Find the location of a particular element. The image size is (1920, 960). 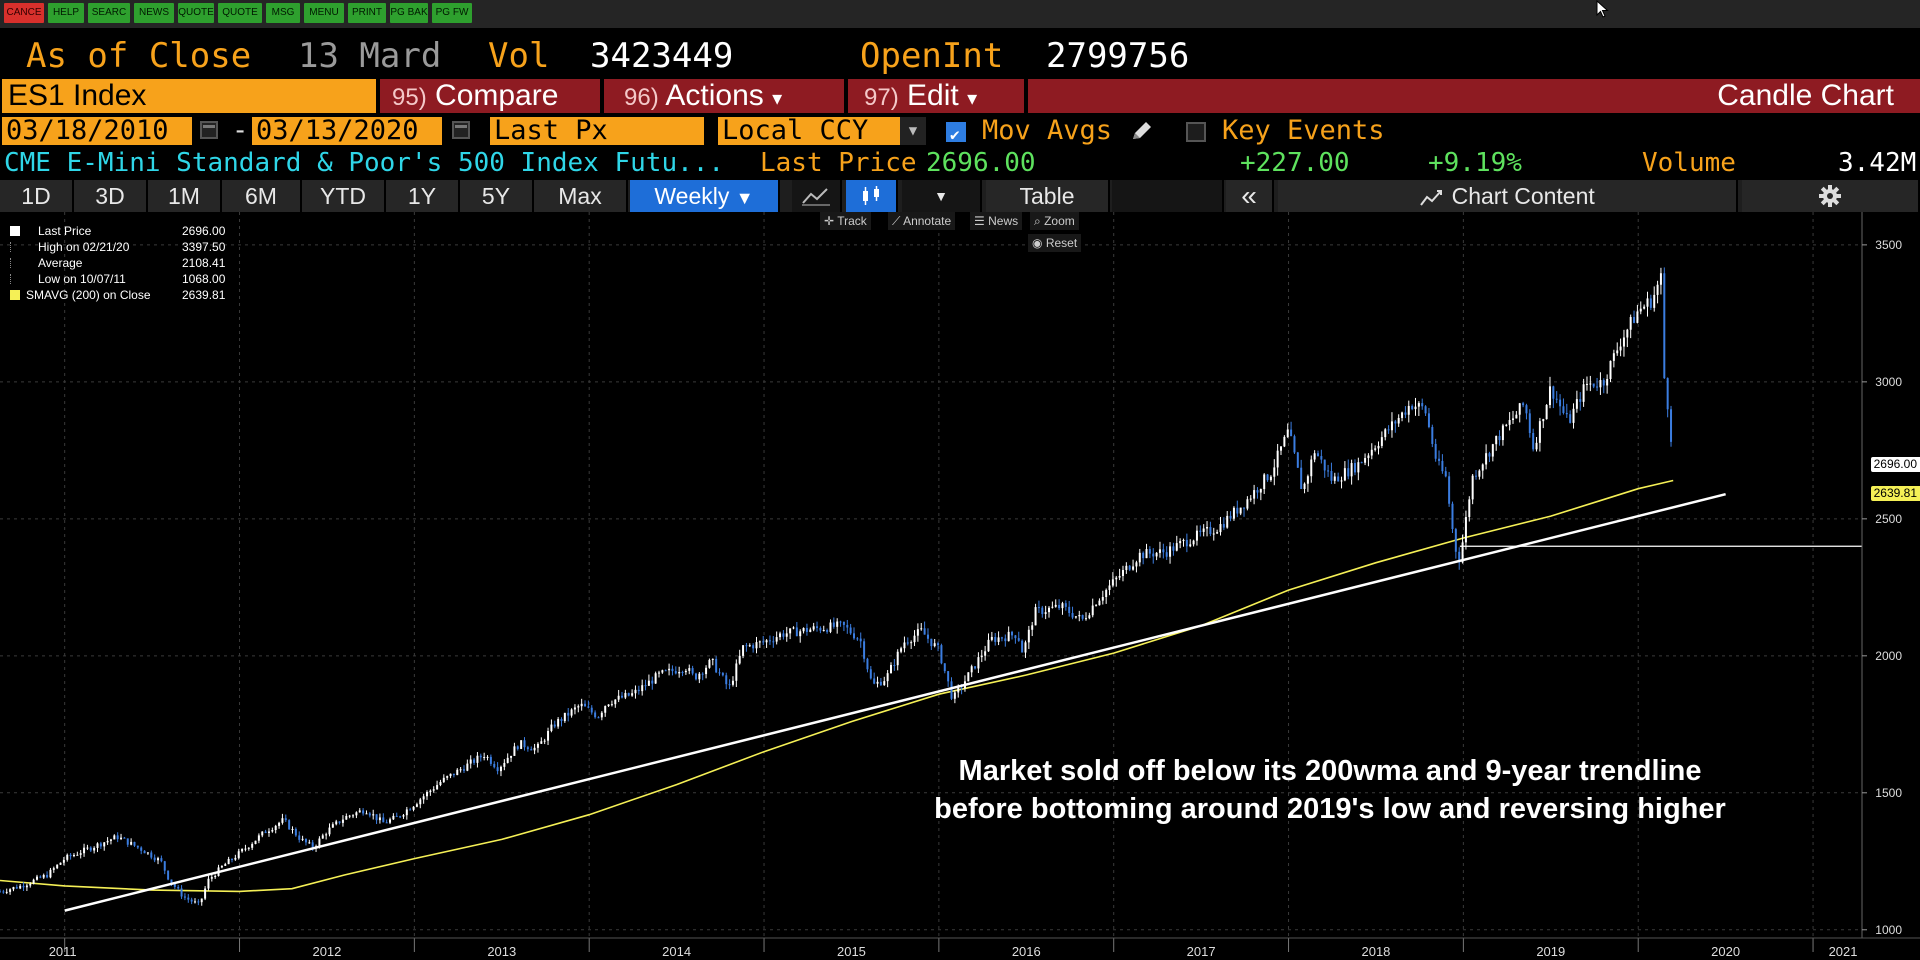

period-1m-button: 1M is located at coordinates (185, 196).